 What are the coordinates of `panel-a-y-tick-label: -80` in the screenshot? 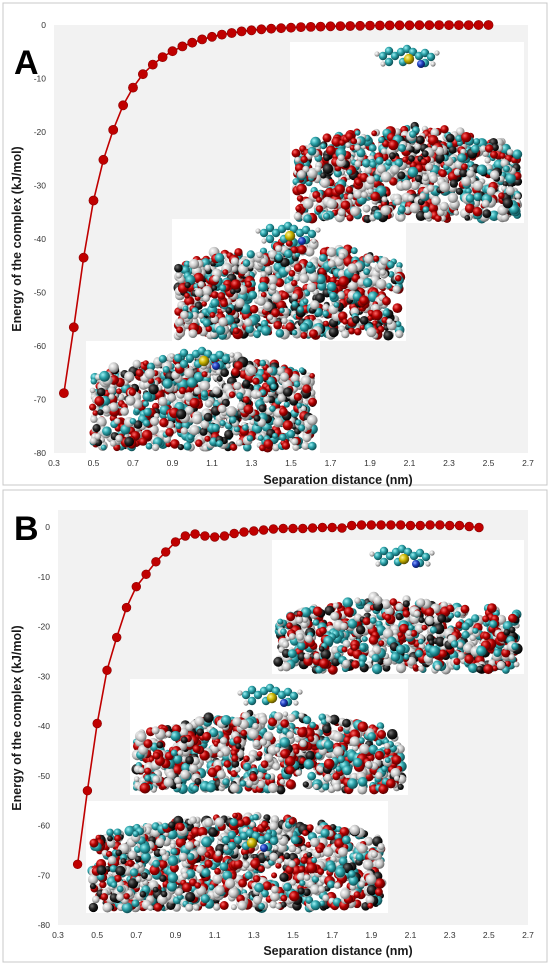 It's located at (40, 453).